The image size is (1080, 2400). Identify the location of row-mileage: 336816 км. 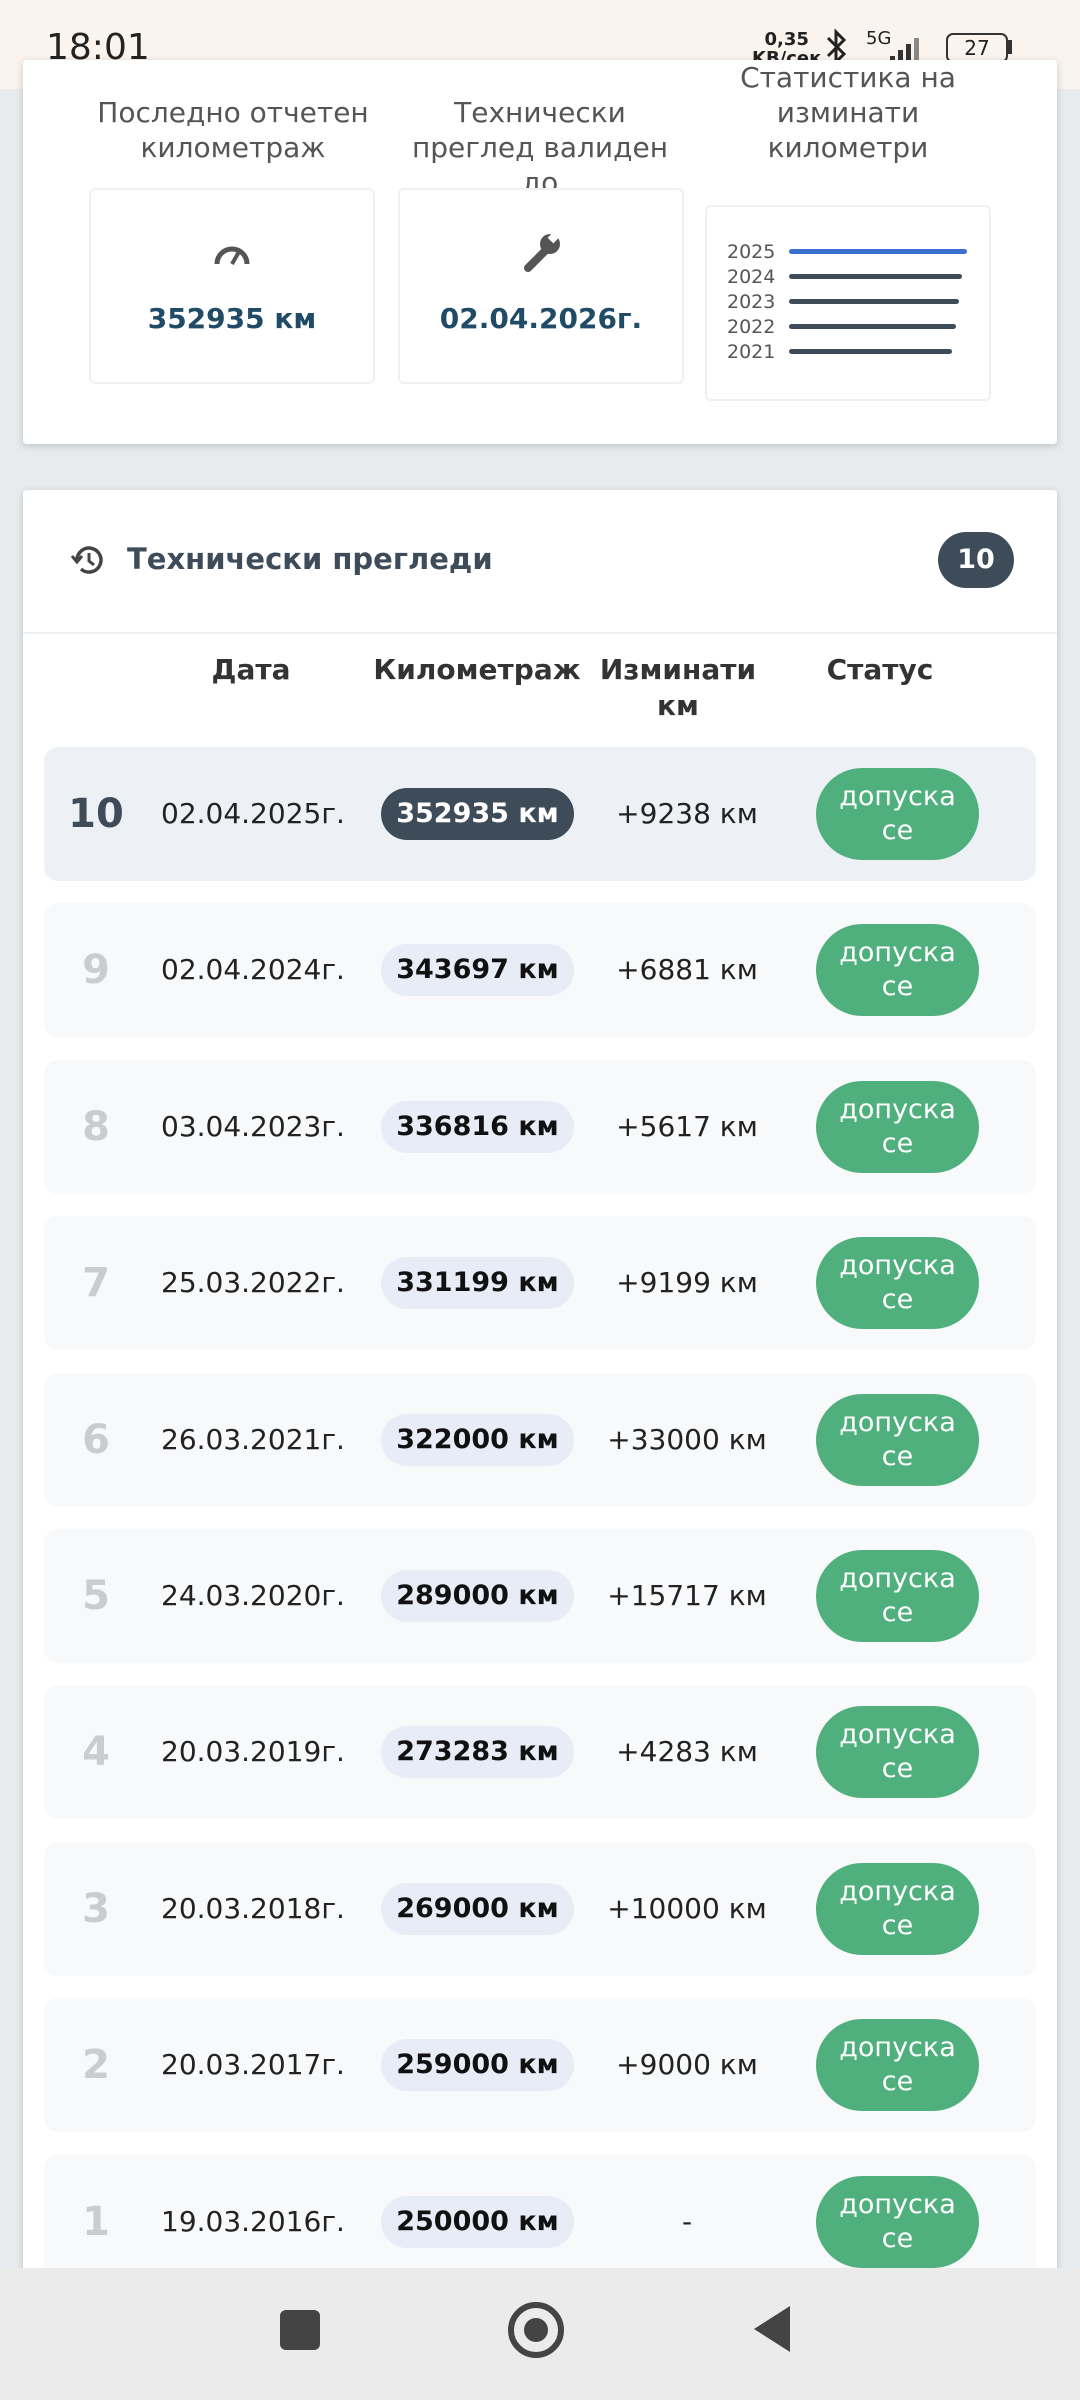
(477, 1126).